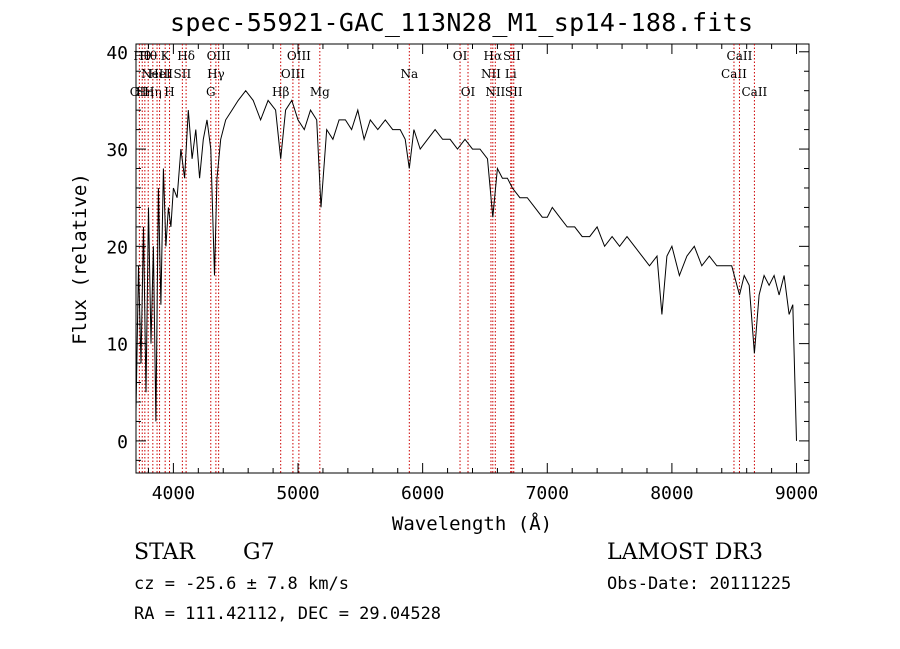  Describe the element at coordinates (259, 552) in the screenshot. I see `object-subclass: G7` at that location.